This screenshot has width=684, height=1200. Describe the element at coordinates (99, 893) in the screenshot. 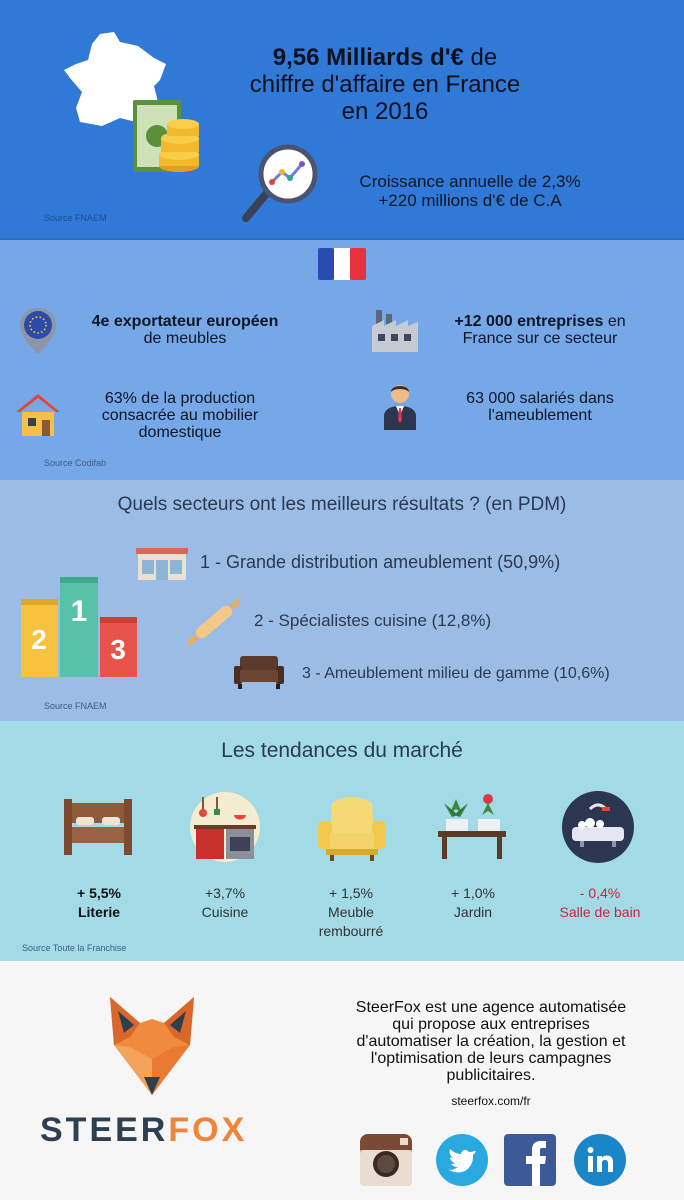

I see `trend-value: + 5,5%` at that location.